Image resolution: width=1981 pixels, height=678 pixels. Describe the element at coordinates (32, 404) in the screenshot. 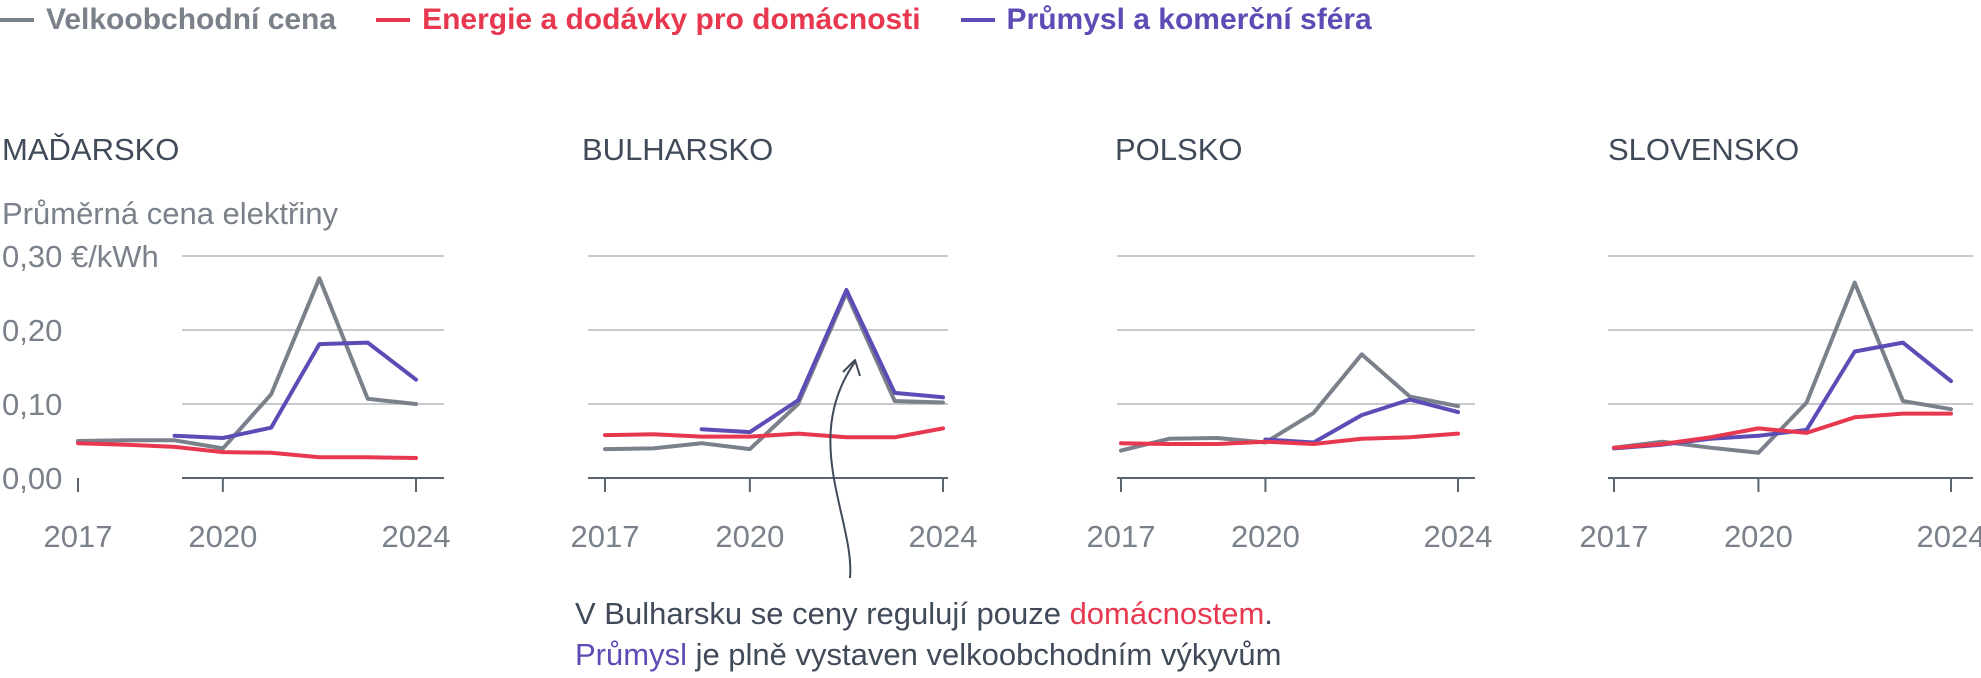

I see `y-tick-label: 0,10` at that location.